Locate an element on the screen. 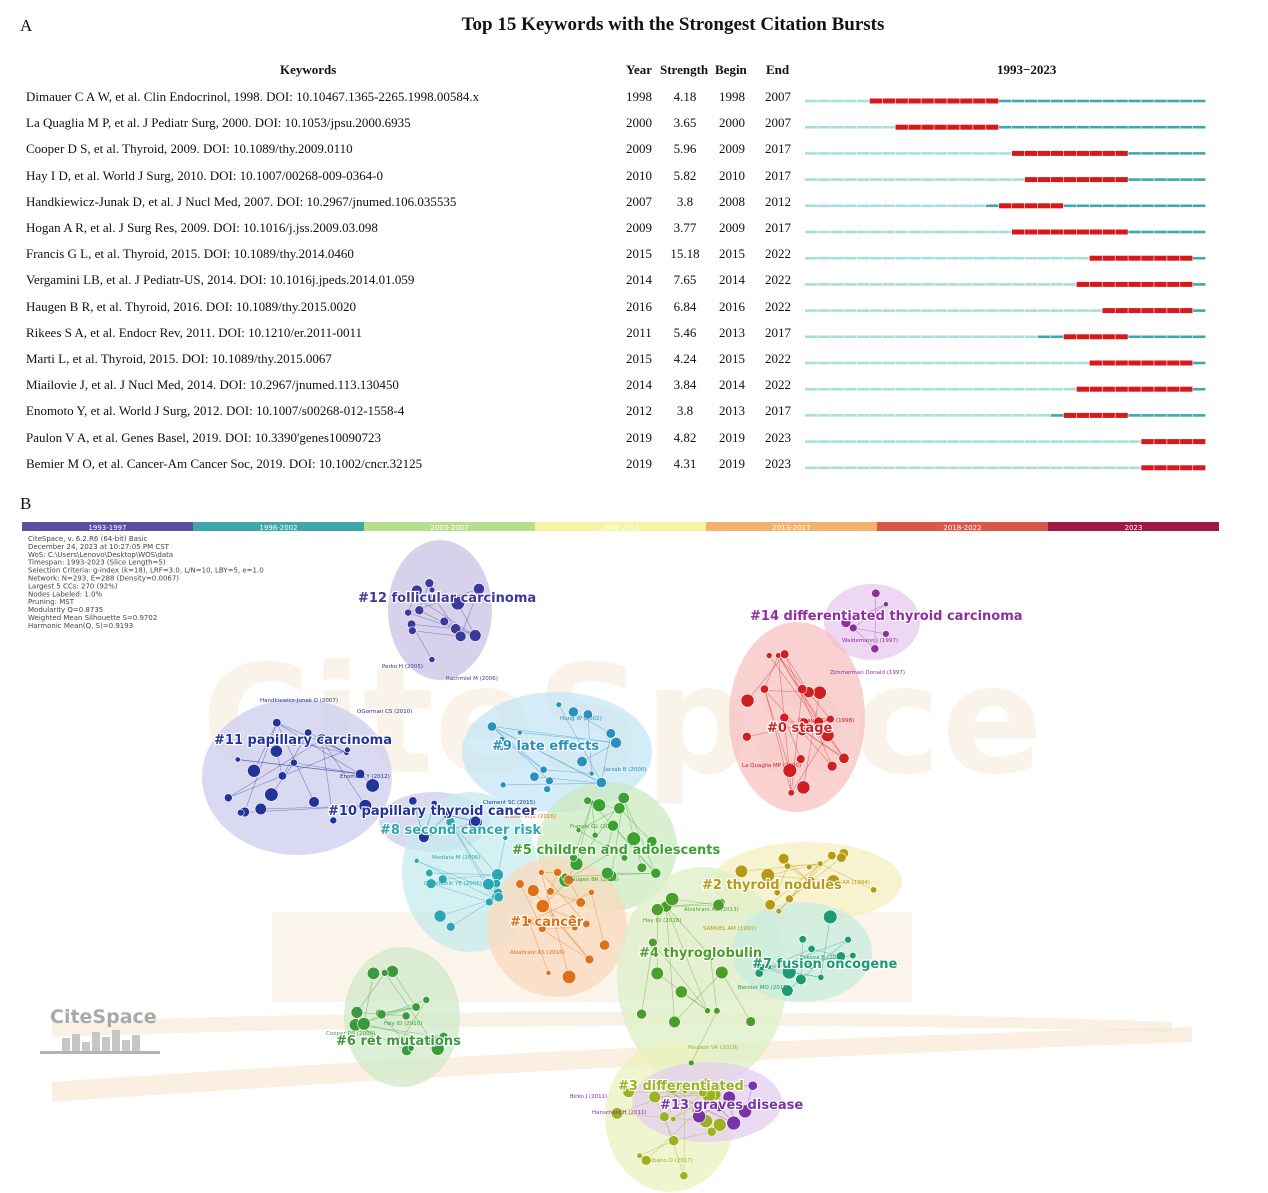 The height and width of the screenshot is (1193, 1268). node-label: Dinauer CAW (1998) is located at coordinates (826, 721).